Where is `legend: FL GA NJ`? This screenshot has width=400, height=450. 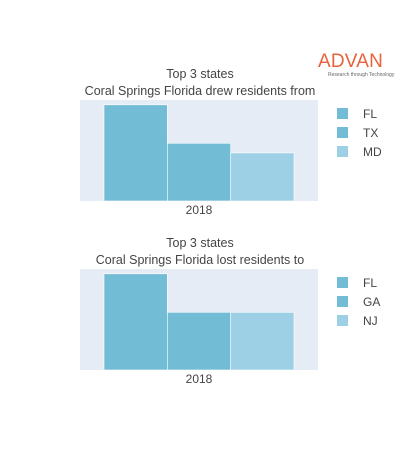
legend: FL GA NJ is located at coordinates (358, 302).